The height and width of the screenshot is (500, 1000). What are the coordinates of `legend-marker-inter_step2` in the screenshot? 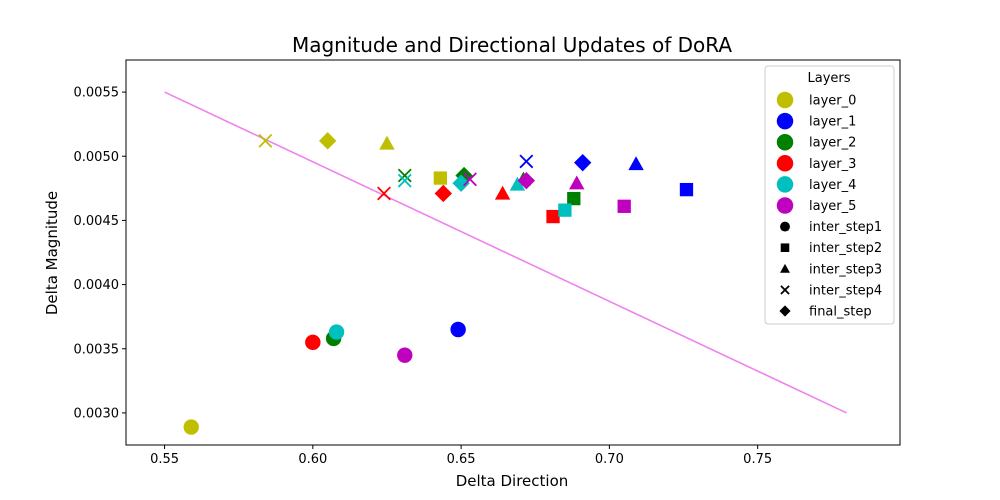 It's located at (785, 247).